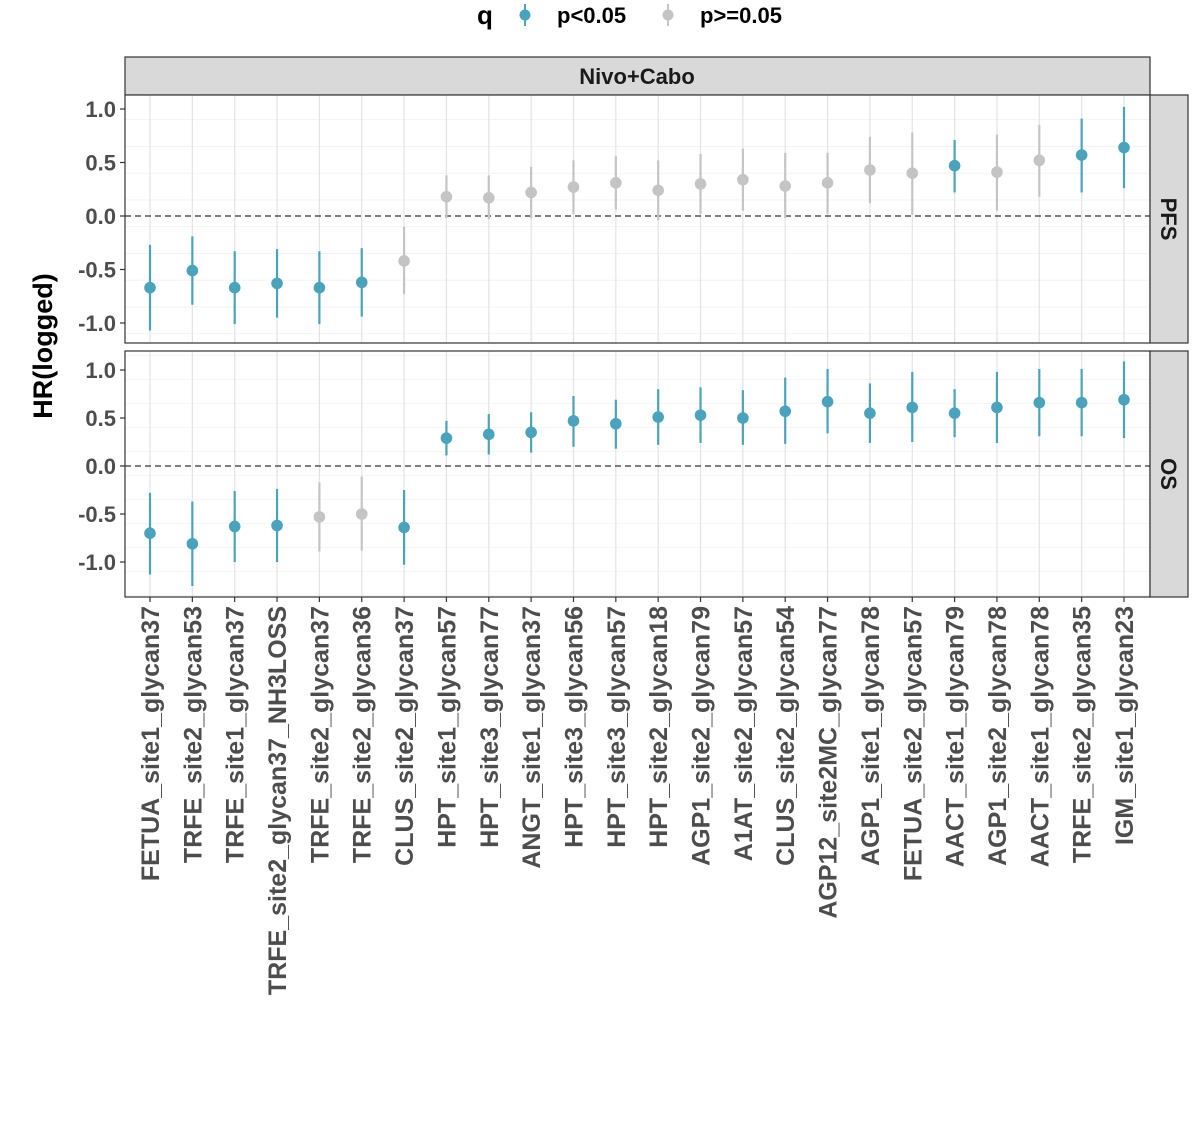  What do you see at coordinates (650, 15) in the screenshot?
I see `legend-items: p<0.05 p>=0.05` at bounding box center [650, 15].